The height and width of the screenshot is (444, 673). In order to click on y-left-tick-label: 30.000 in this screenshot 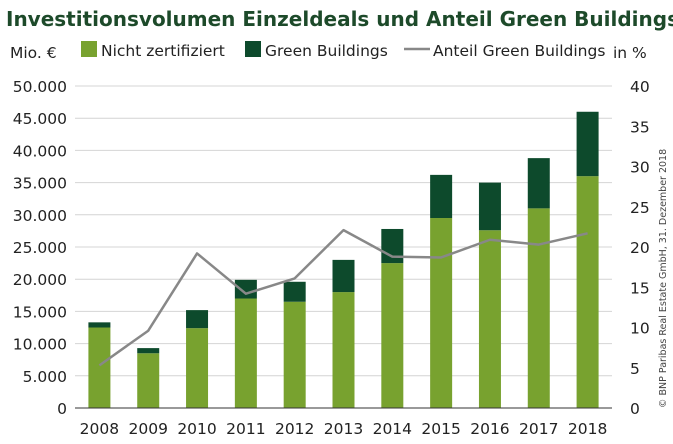, I will do `click(40, 216)`.